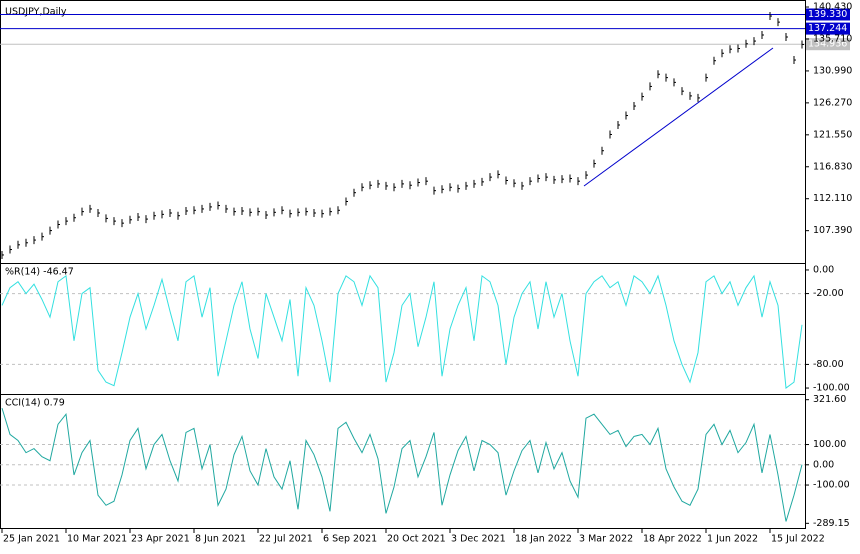 Image resolution: width=860 pixels, height=554 pixels. I want to click on level-label: 134.936, so click(827, 44).